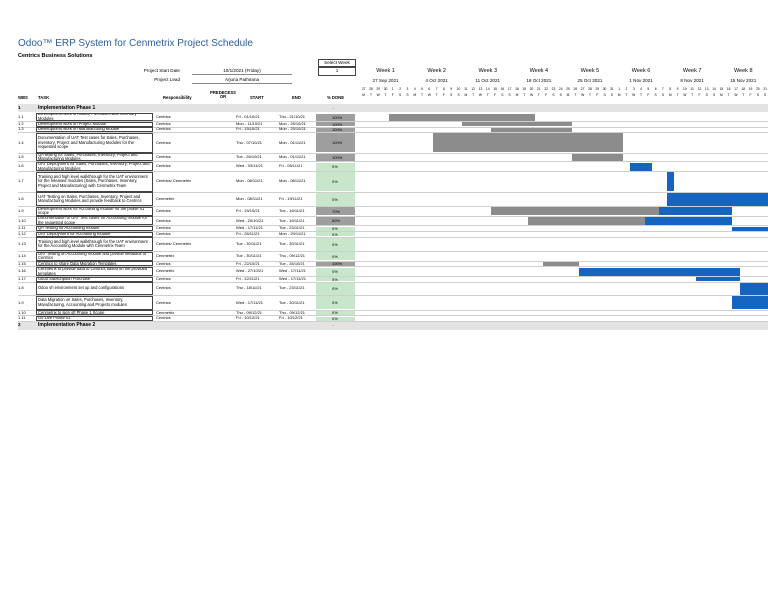  I want to click on day-number: 15, so click(721, 89).